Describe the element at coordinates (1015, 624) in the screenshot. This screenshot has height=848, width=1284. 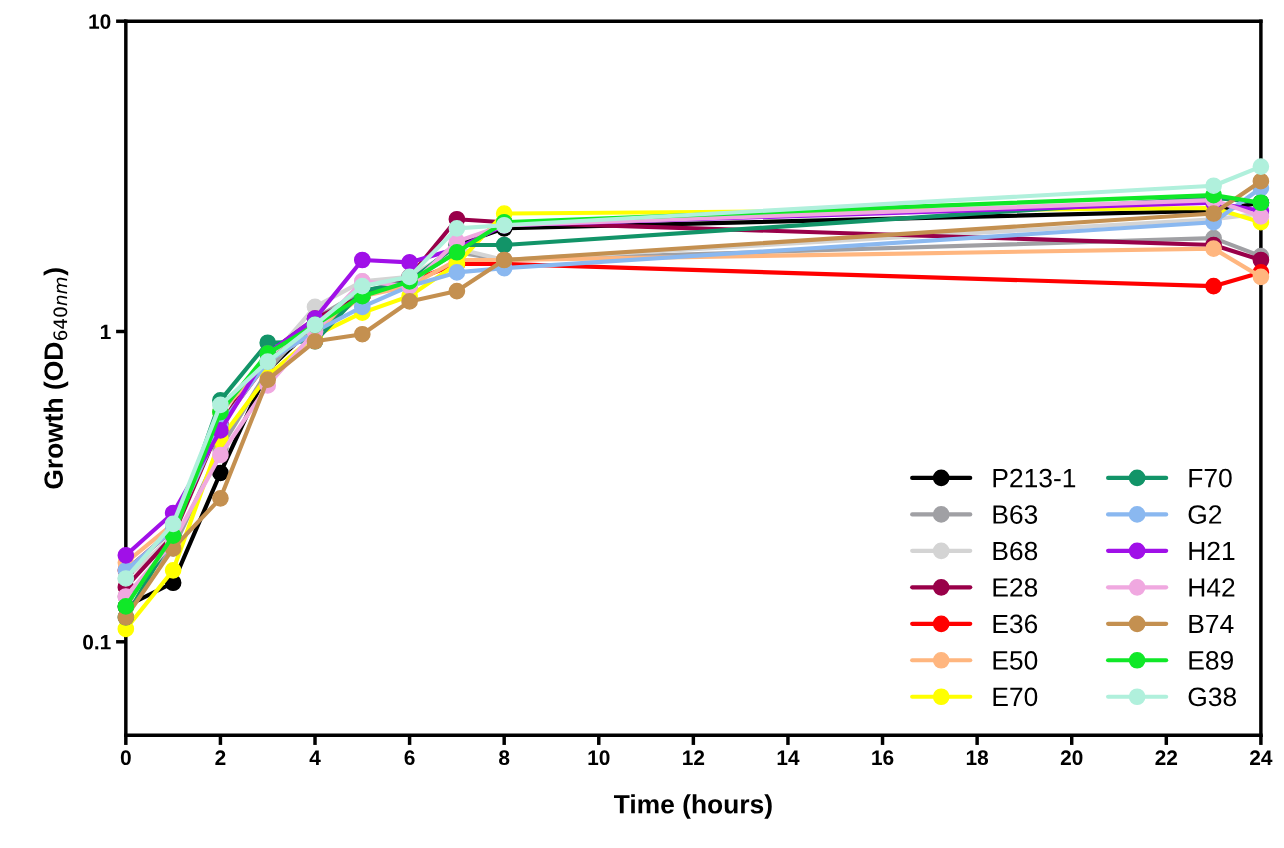
I see `legend-label: E36` at that location.